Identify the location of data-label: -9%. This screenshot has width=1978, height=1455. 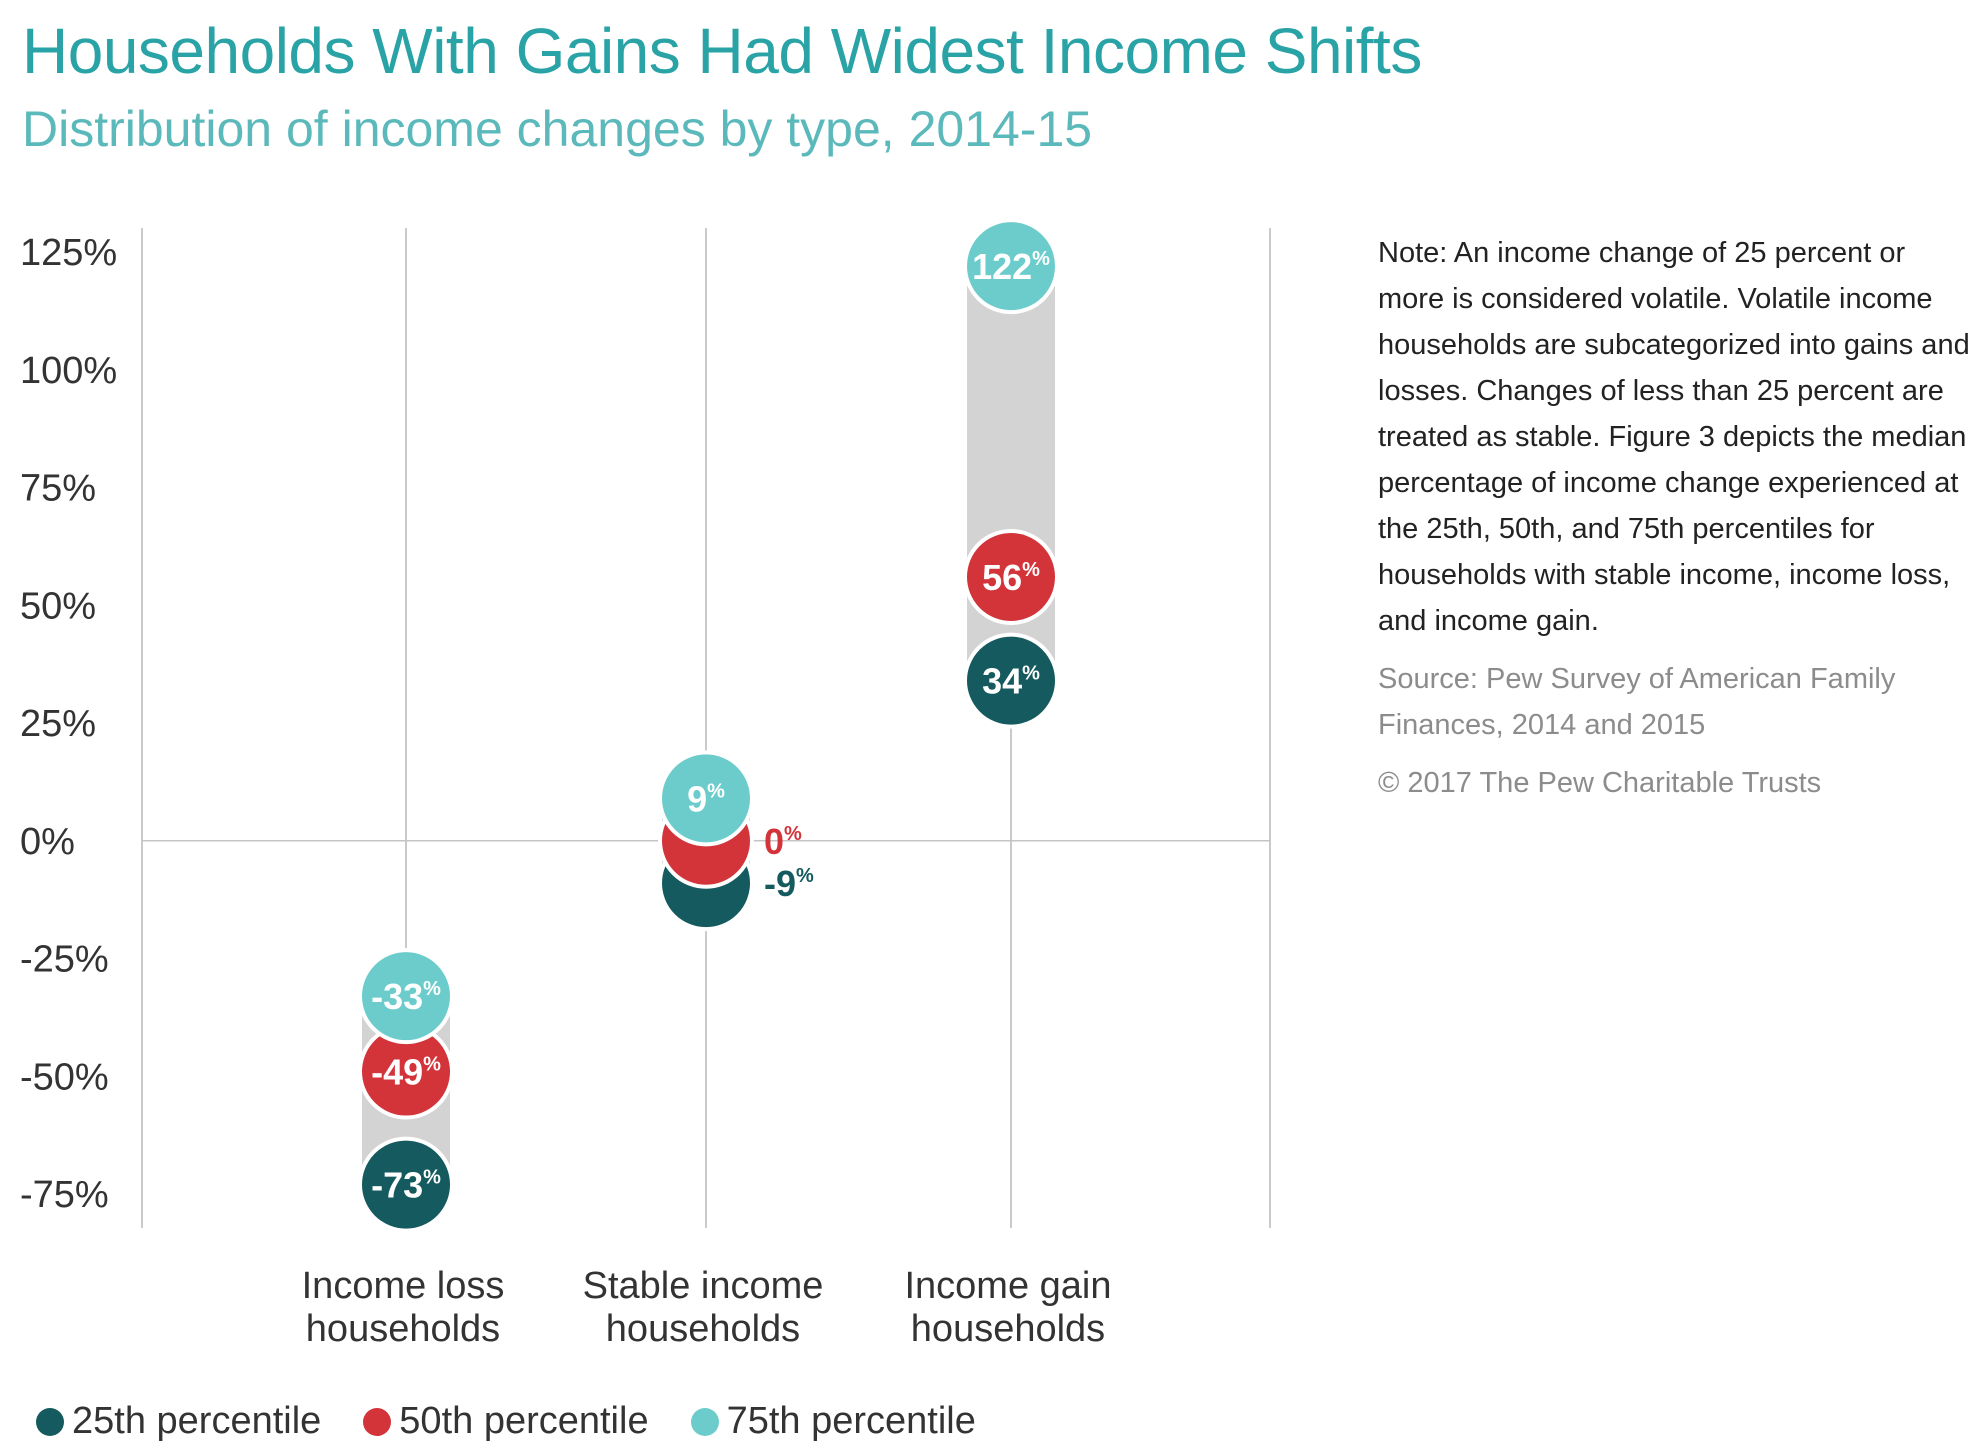
(789, 883).